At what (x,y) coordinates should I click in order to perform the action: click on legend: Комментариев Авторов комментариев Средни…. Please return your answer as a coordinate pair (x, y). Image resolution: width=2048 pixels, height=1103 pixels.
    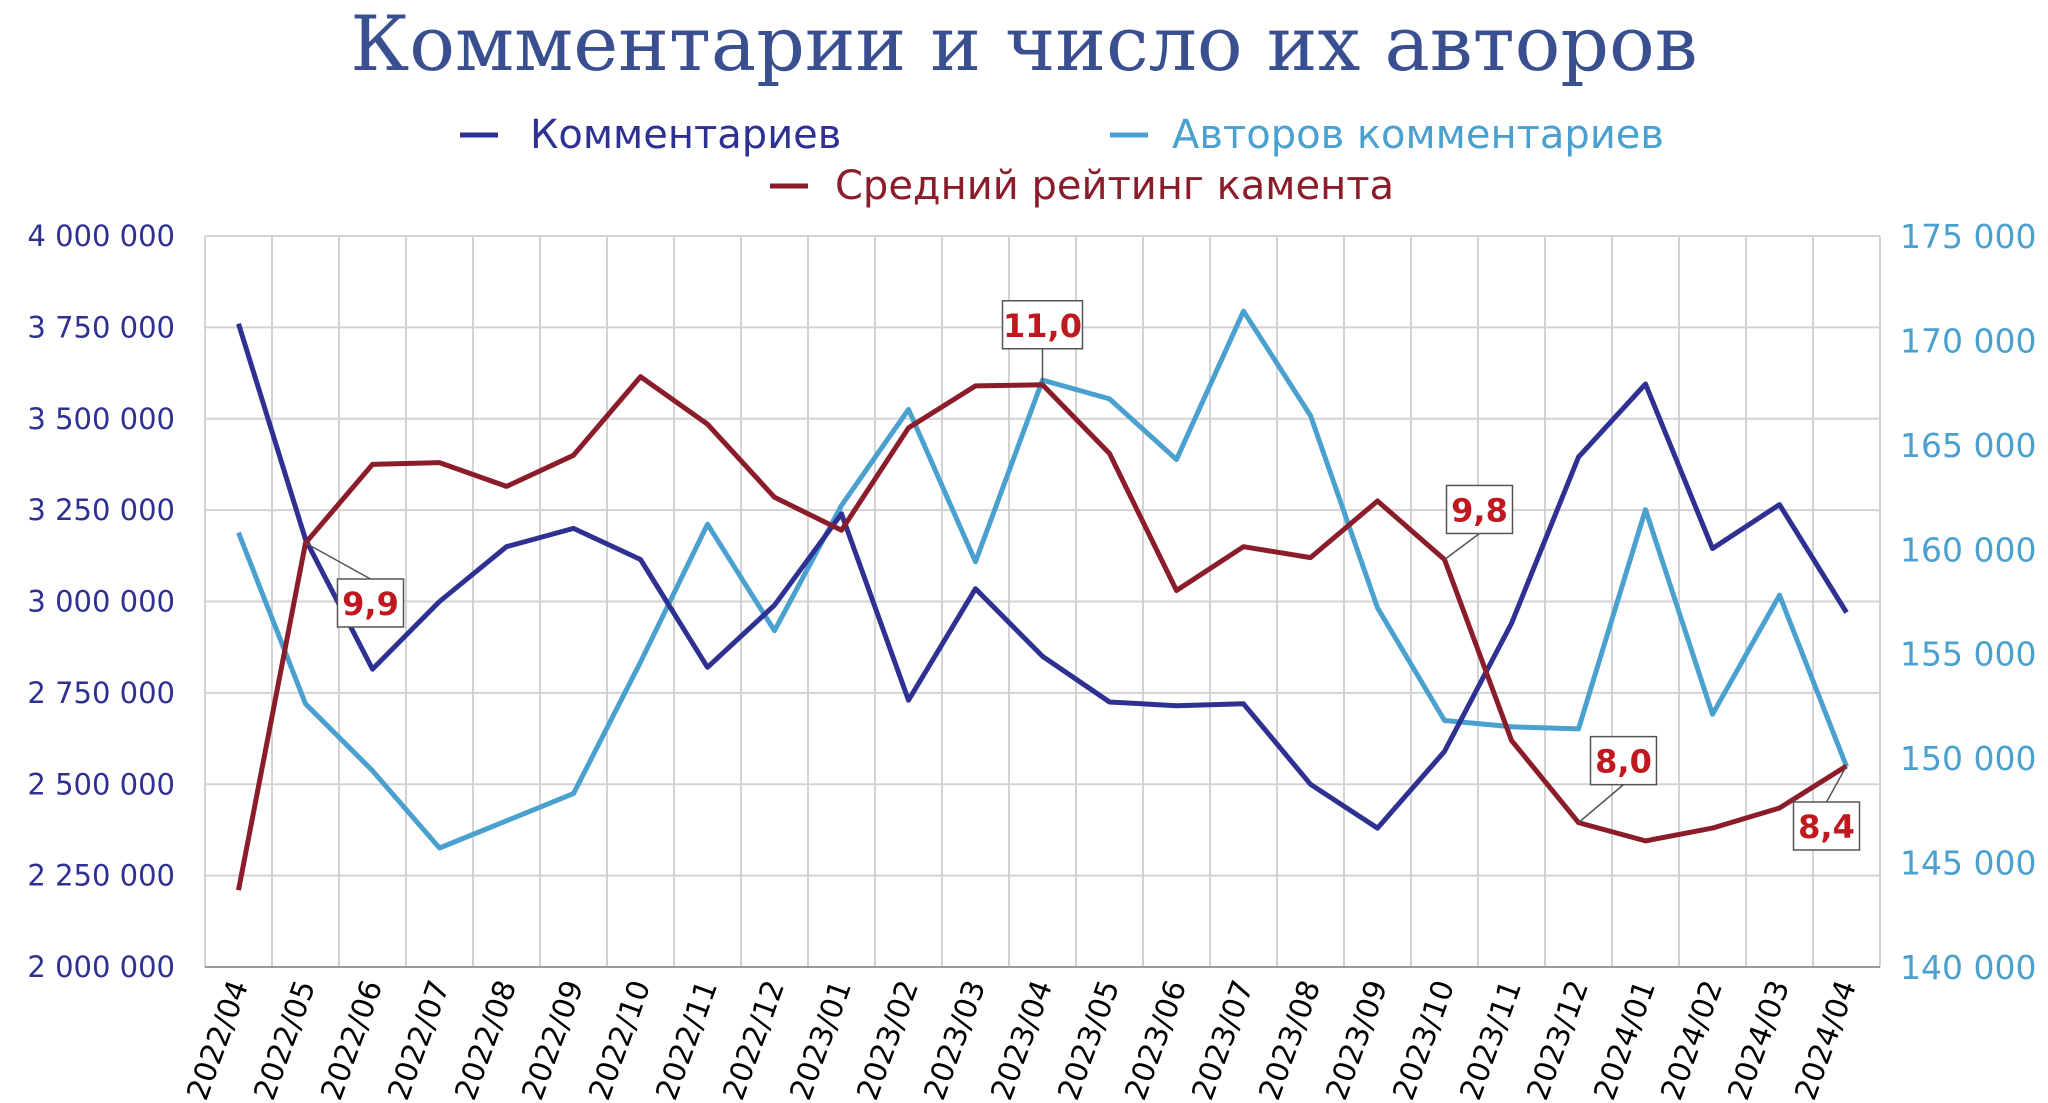
    Looking at the image, I should click on (1062, 160).